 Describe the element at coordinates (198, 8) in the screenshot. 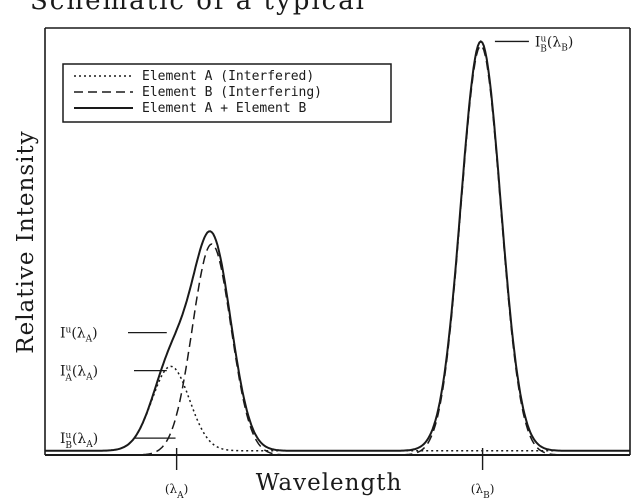

I see `chart-title: Schematic of a typical` at that location.